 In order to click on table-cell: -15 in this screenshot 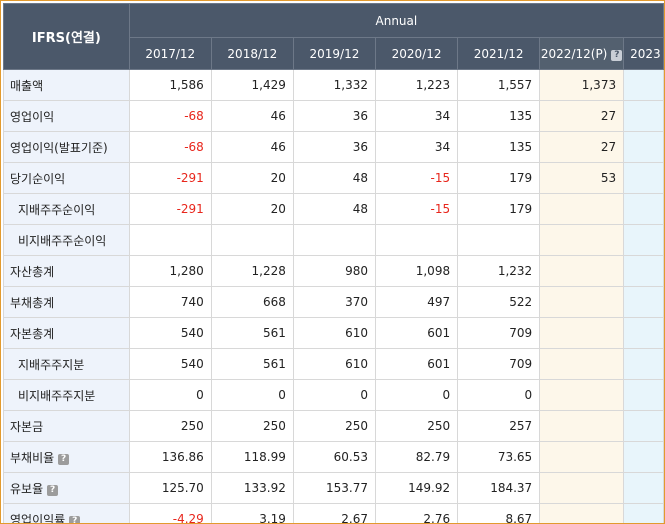, I will do `click(416, 178)`.